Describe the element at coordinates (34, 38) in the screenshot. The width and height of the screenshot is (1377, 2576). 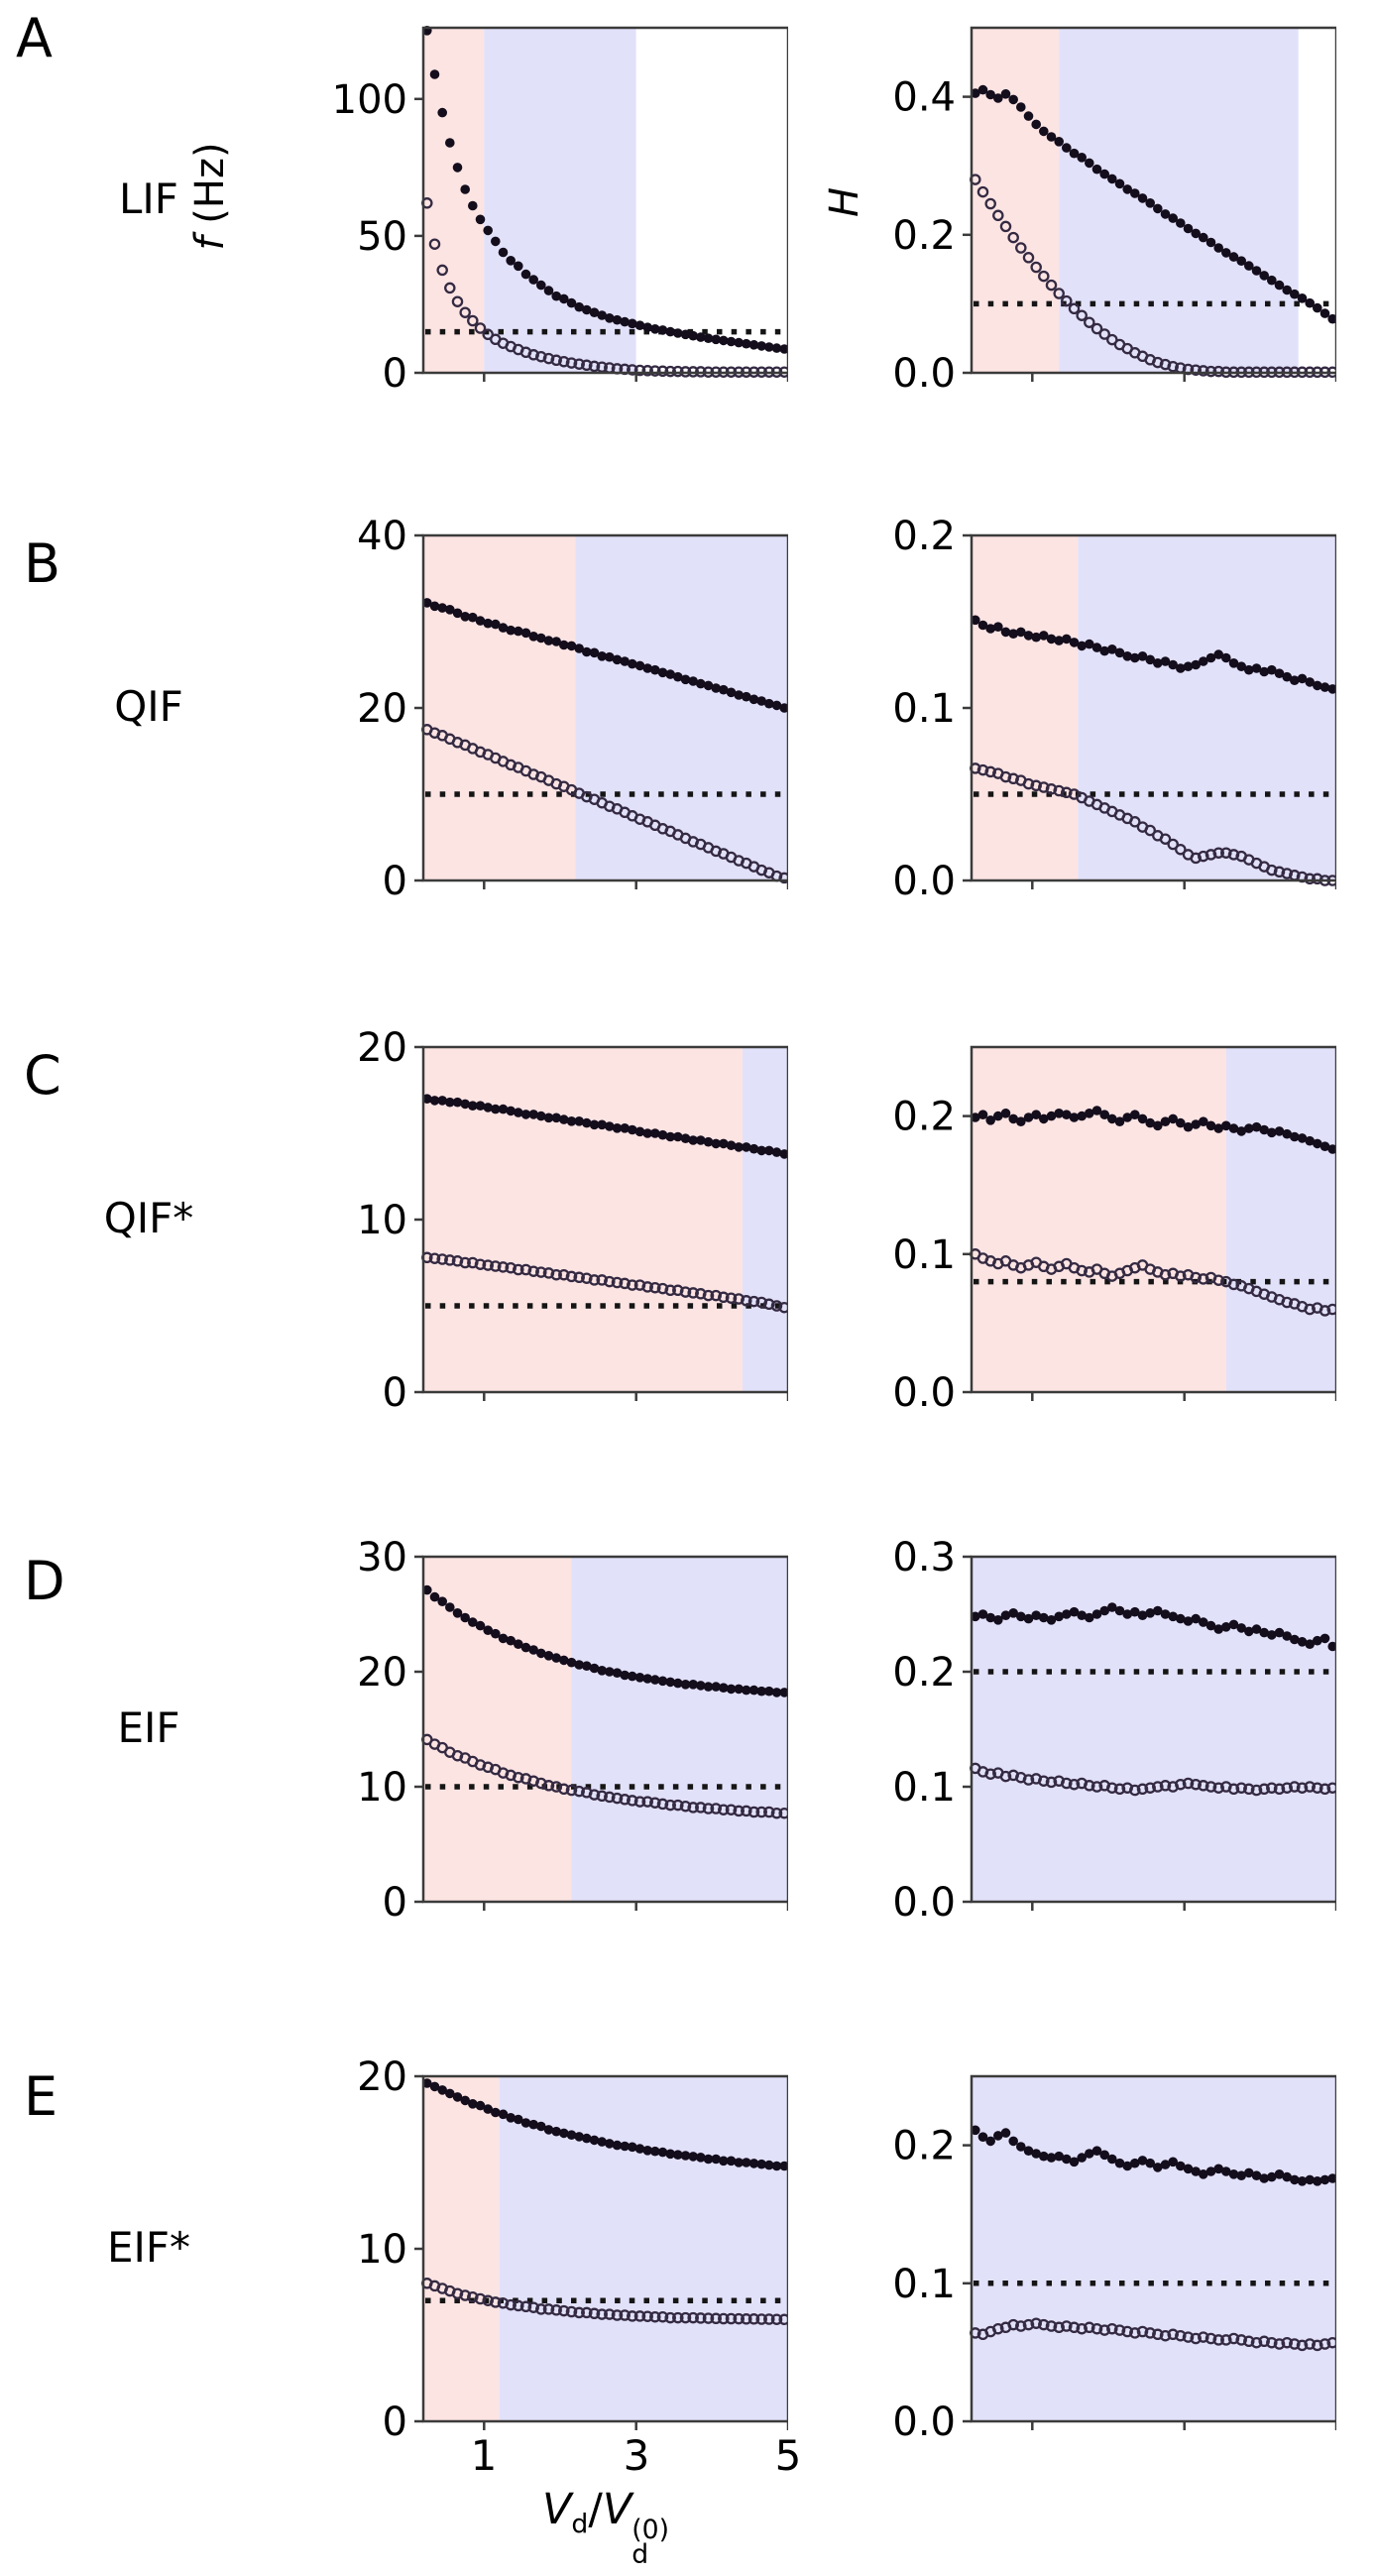
I see `panel-letter-A: A` at that location.